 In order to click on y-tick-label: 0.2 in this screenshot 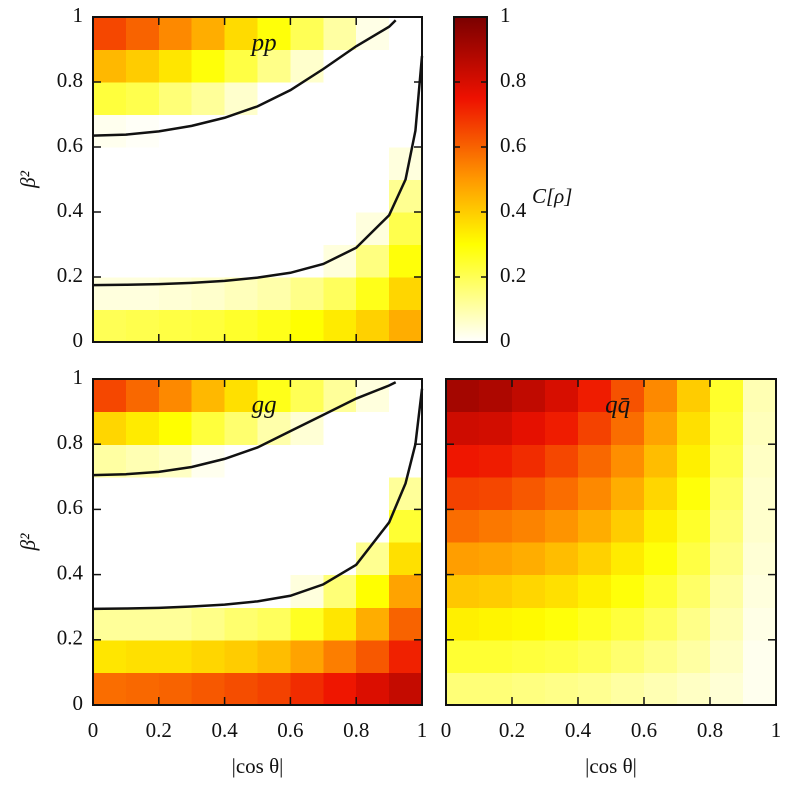, I will do `click(70, 638)`.